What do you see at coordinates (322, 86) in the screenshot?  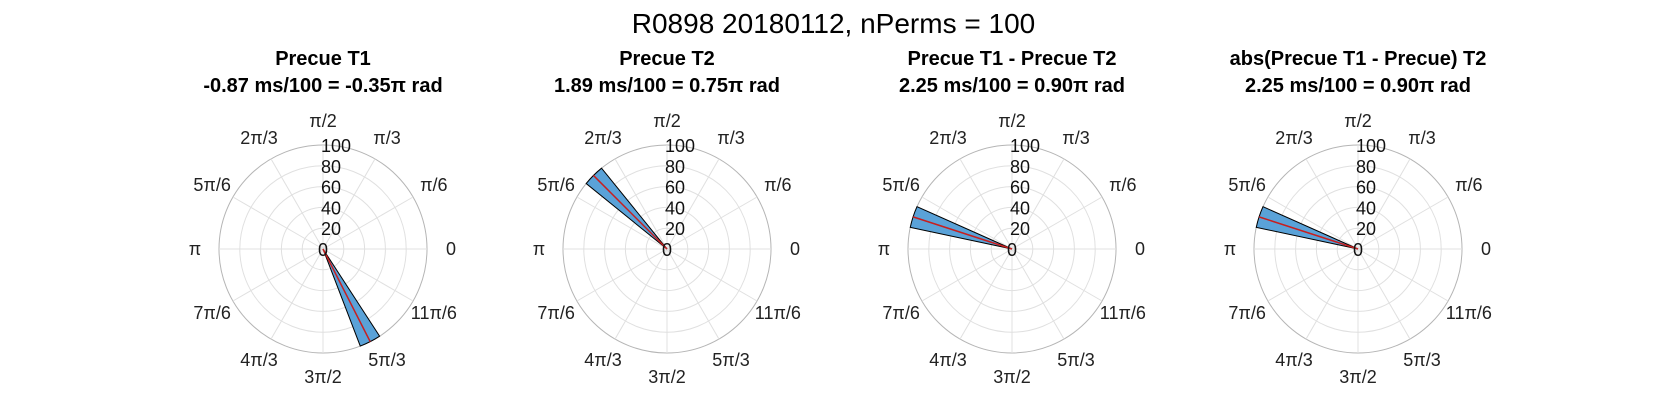 I see `panel-subtitle: -0.87 ms/100 = -0.35π rad` at bounding box center [322, 86].